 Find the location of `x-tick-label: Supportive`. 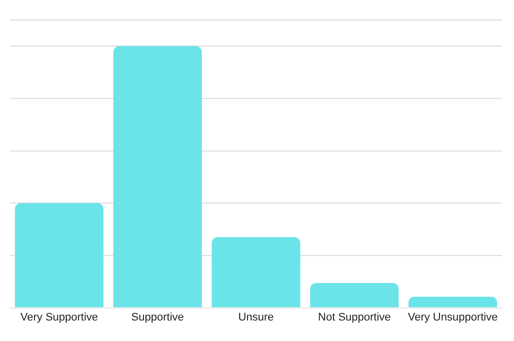

x-tick-label: Supportive is located at coordinates (157, 317).